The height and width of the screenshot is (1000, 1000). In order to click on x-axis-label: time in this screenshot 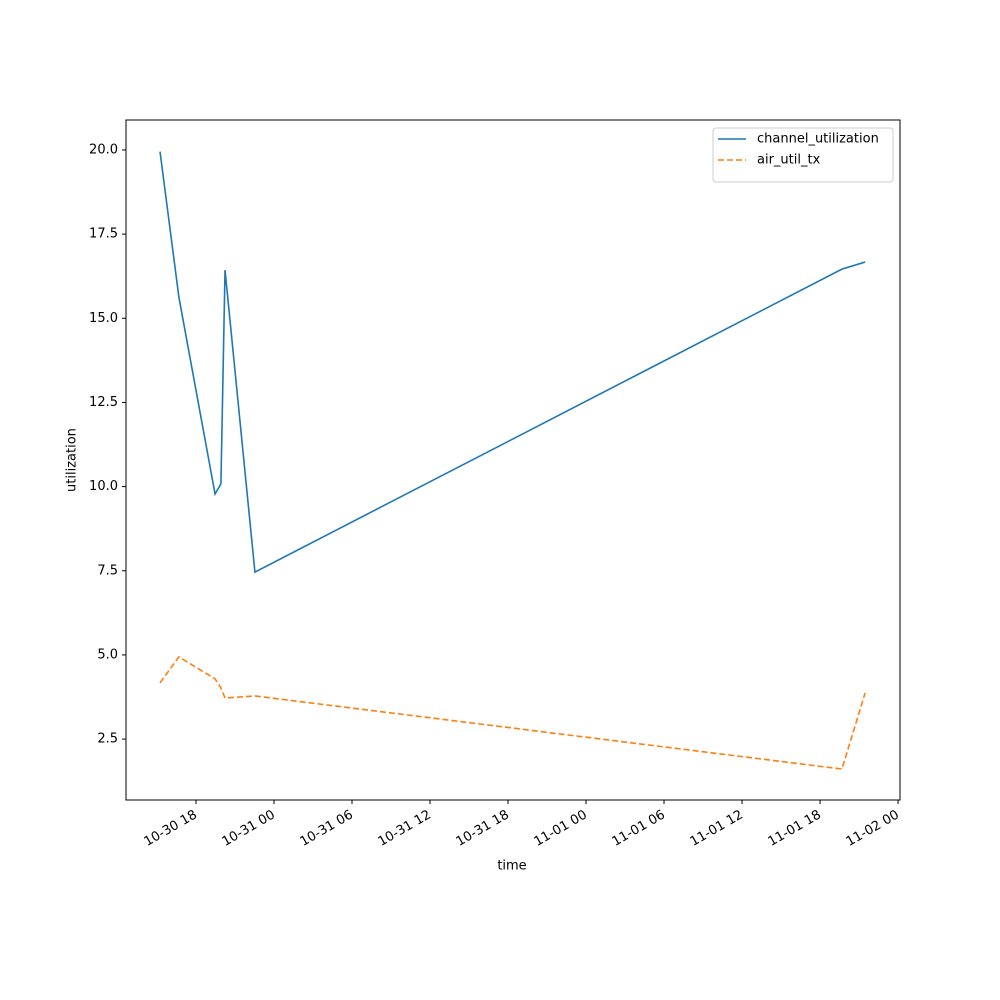, I will do `click(511, 866)`.